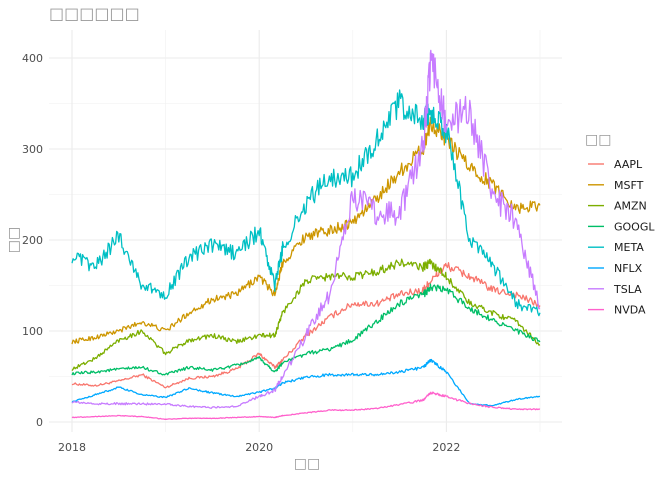 This screenshot has width=672, height=480. I want to click on x-axis-title: □□, so click(307, 464).